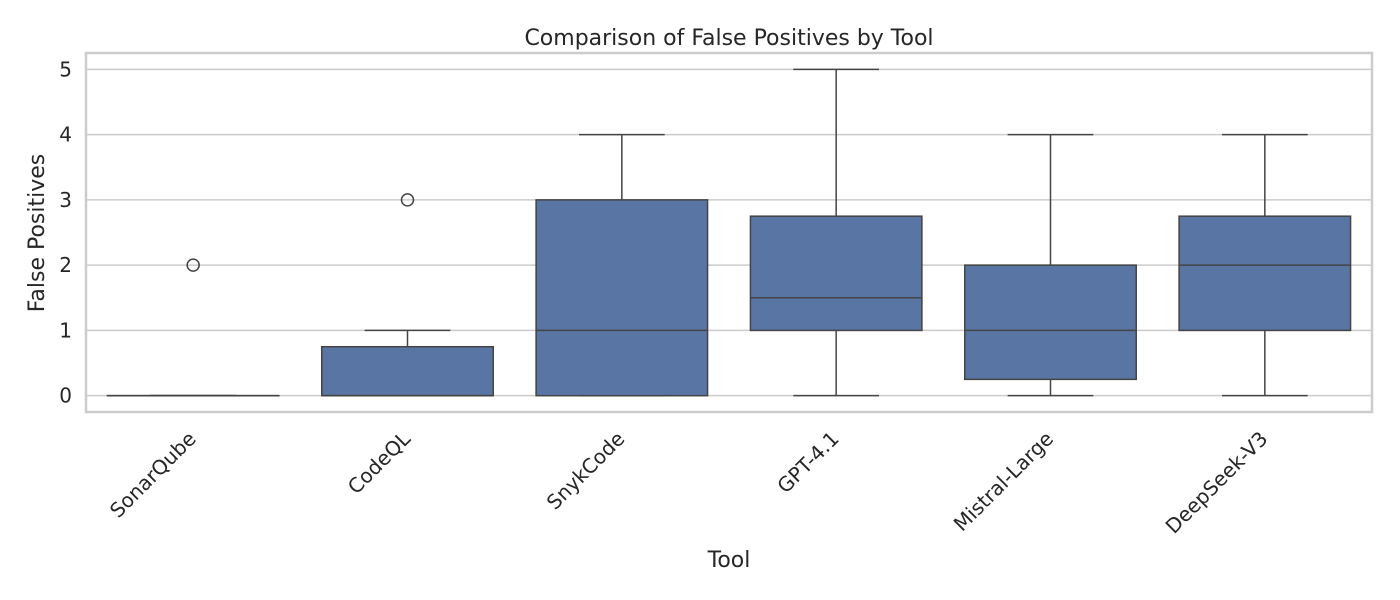 The image size is (1400, 600). Describe the element at coordinates (586, 471) in the screenshot. I see `x-tick-label: SnykCode` at that location.